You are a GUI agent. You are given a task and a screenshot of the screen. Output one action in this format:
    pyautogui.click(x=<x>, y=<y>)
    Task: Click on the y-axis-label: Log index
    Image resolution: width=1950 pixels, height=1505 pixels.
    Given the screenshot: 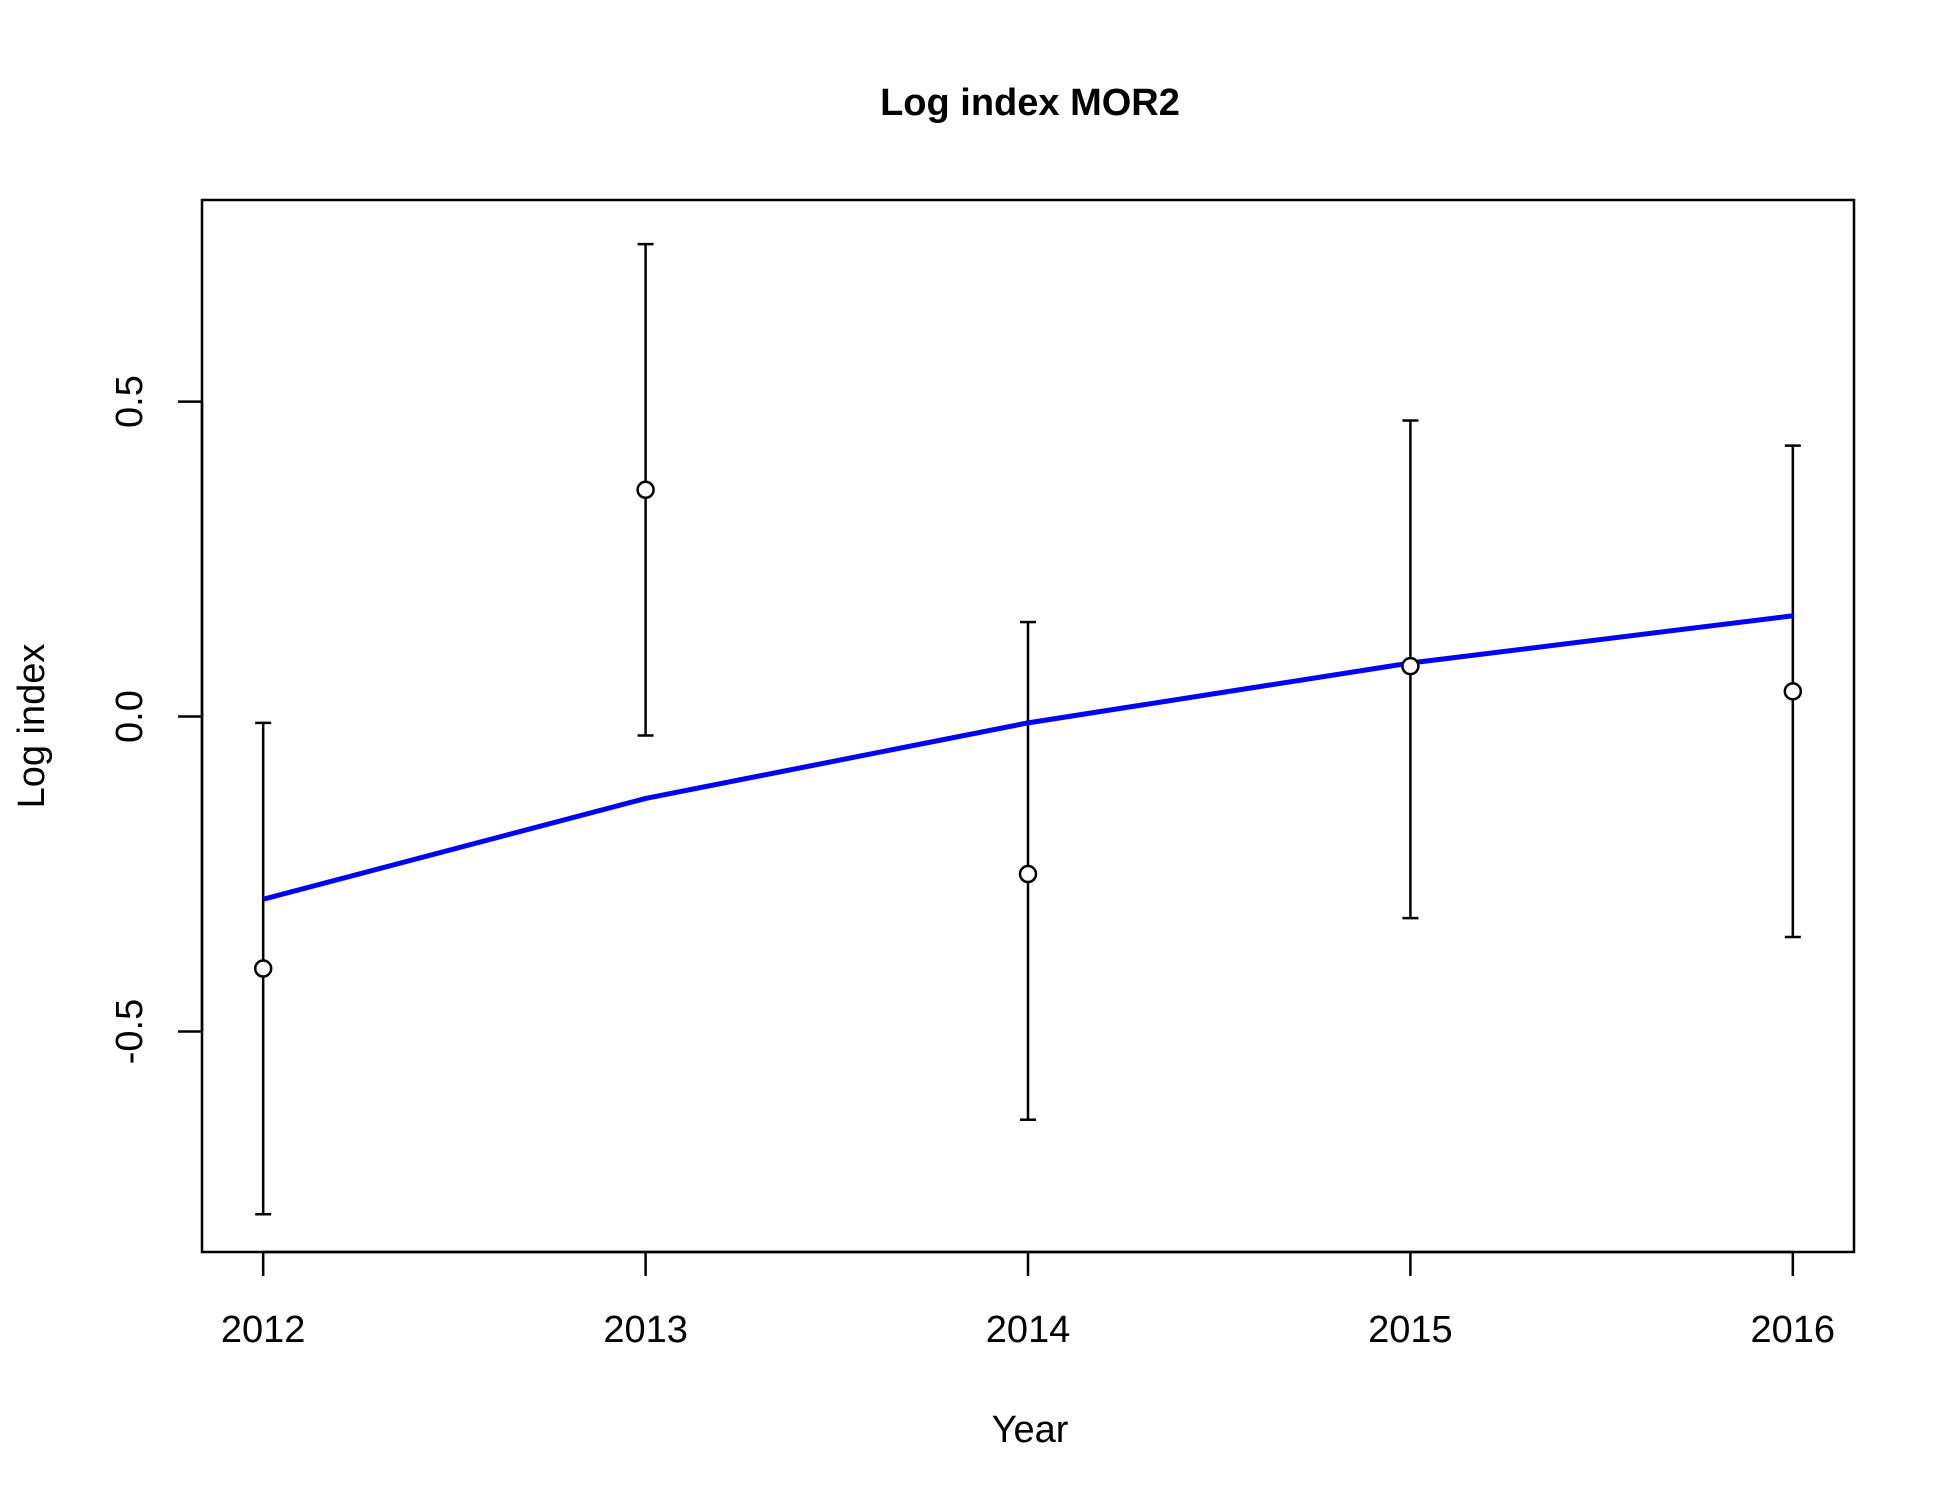 What is the action you would take?
    pyautogui.click(x=32, y=726)
    